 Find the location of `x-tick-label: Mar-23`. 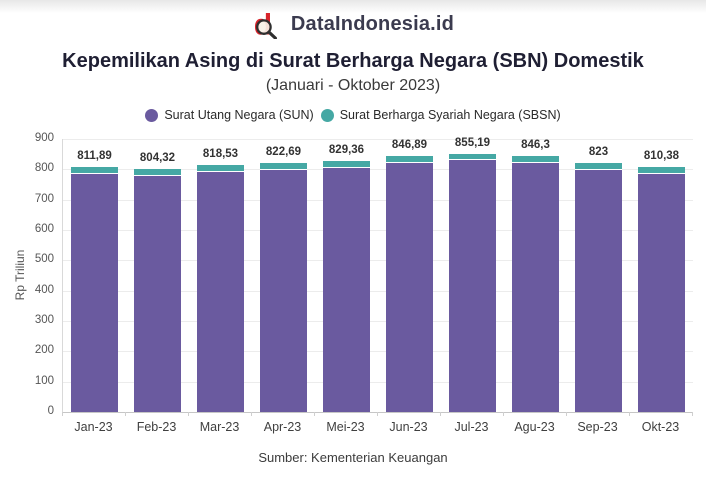

x-tick-label: Mar-23 is located at coordinates (219, 427).